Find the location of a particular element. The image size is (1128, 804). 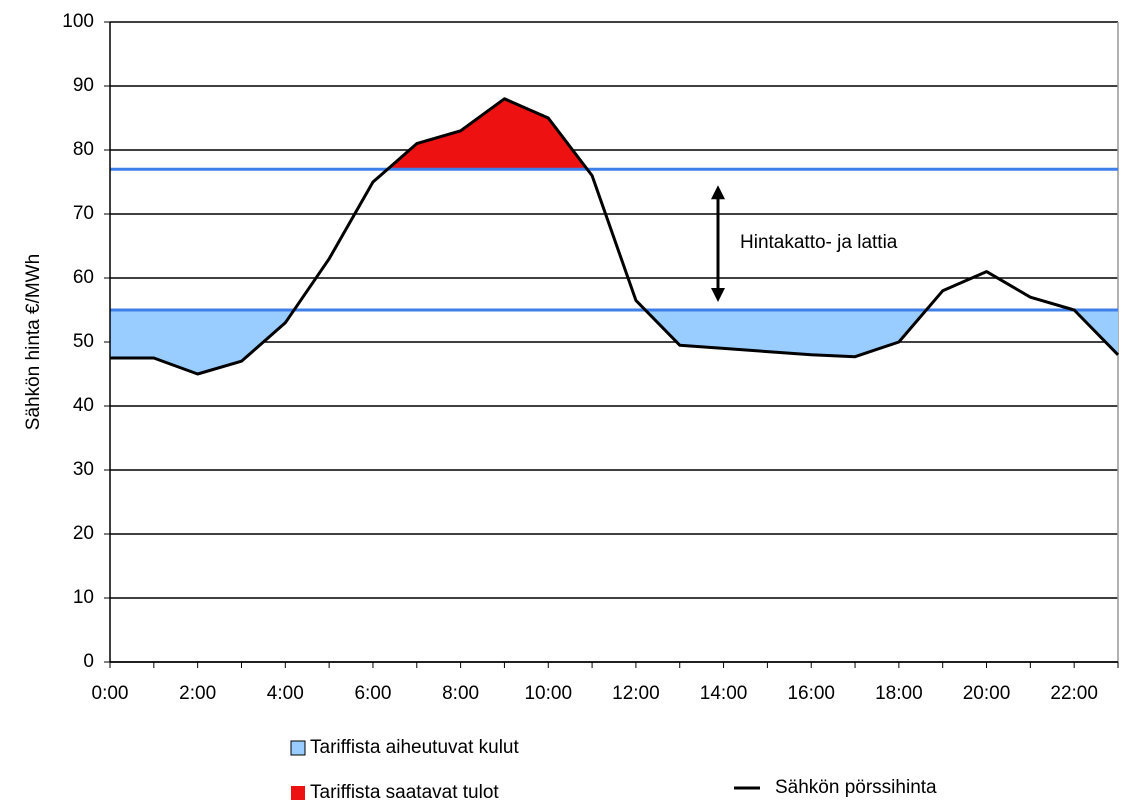

y-tick-label: 70 is located at coordinates (83, 213).